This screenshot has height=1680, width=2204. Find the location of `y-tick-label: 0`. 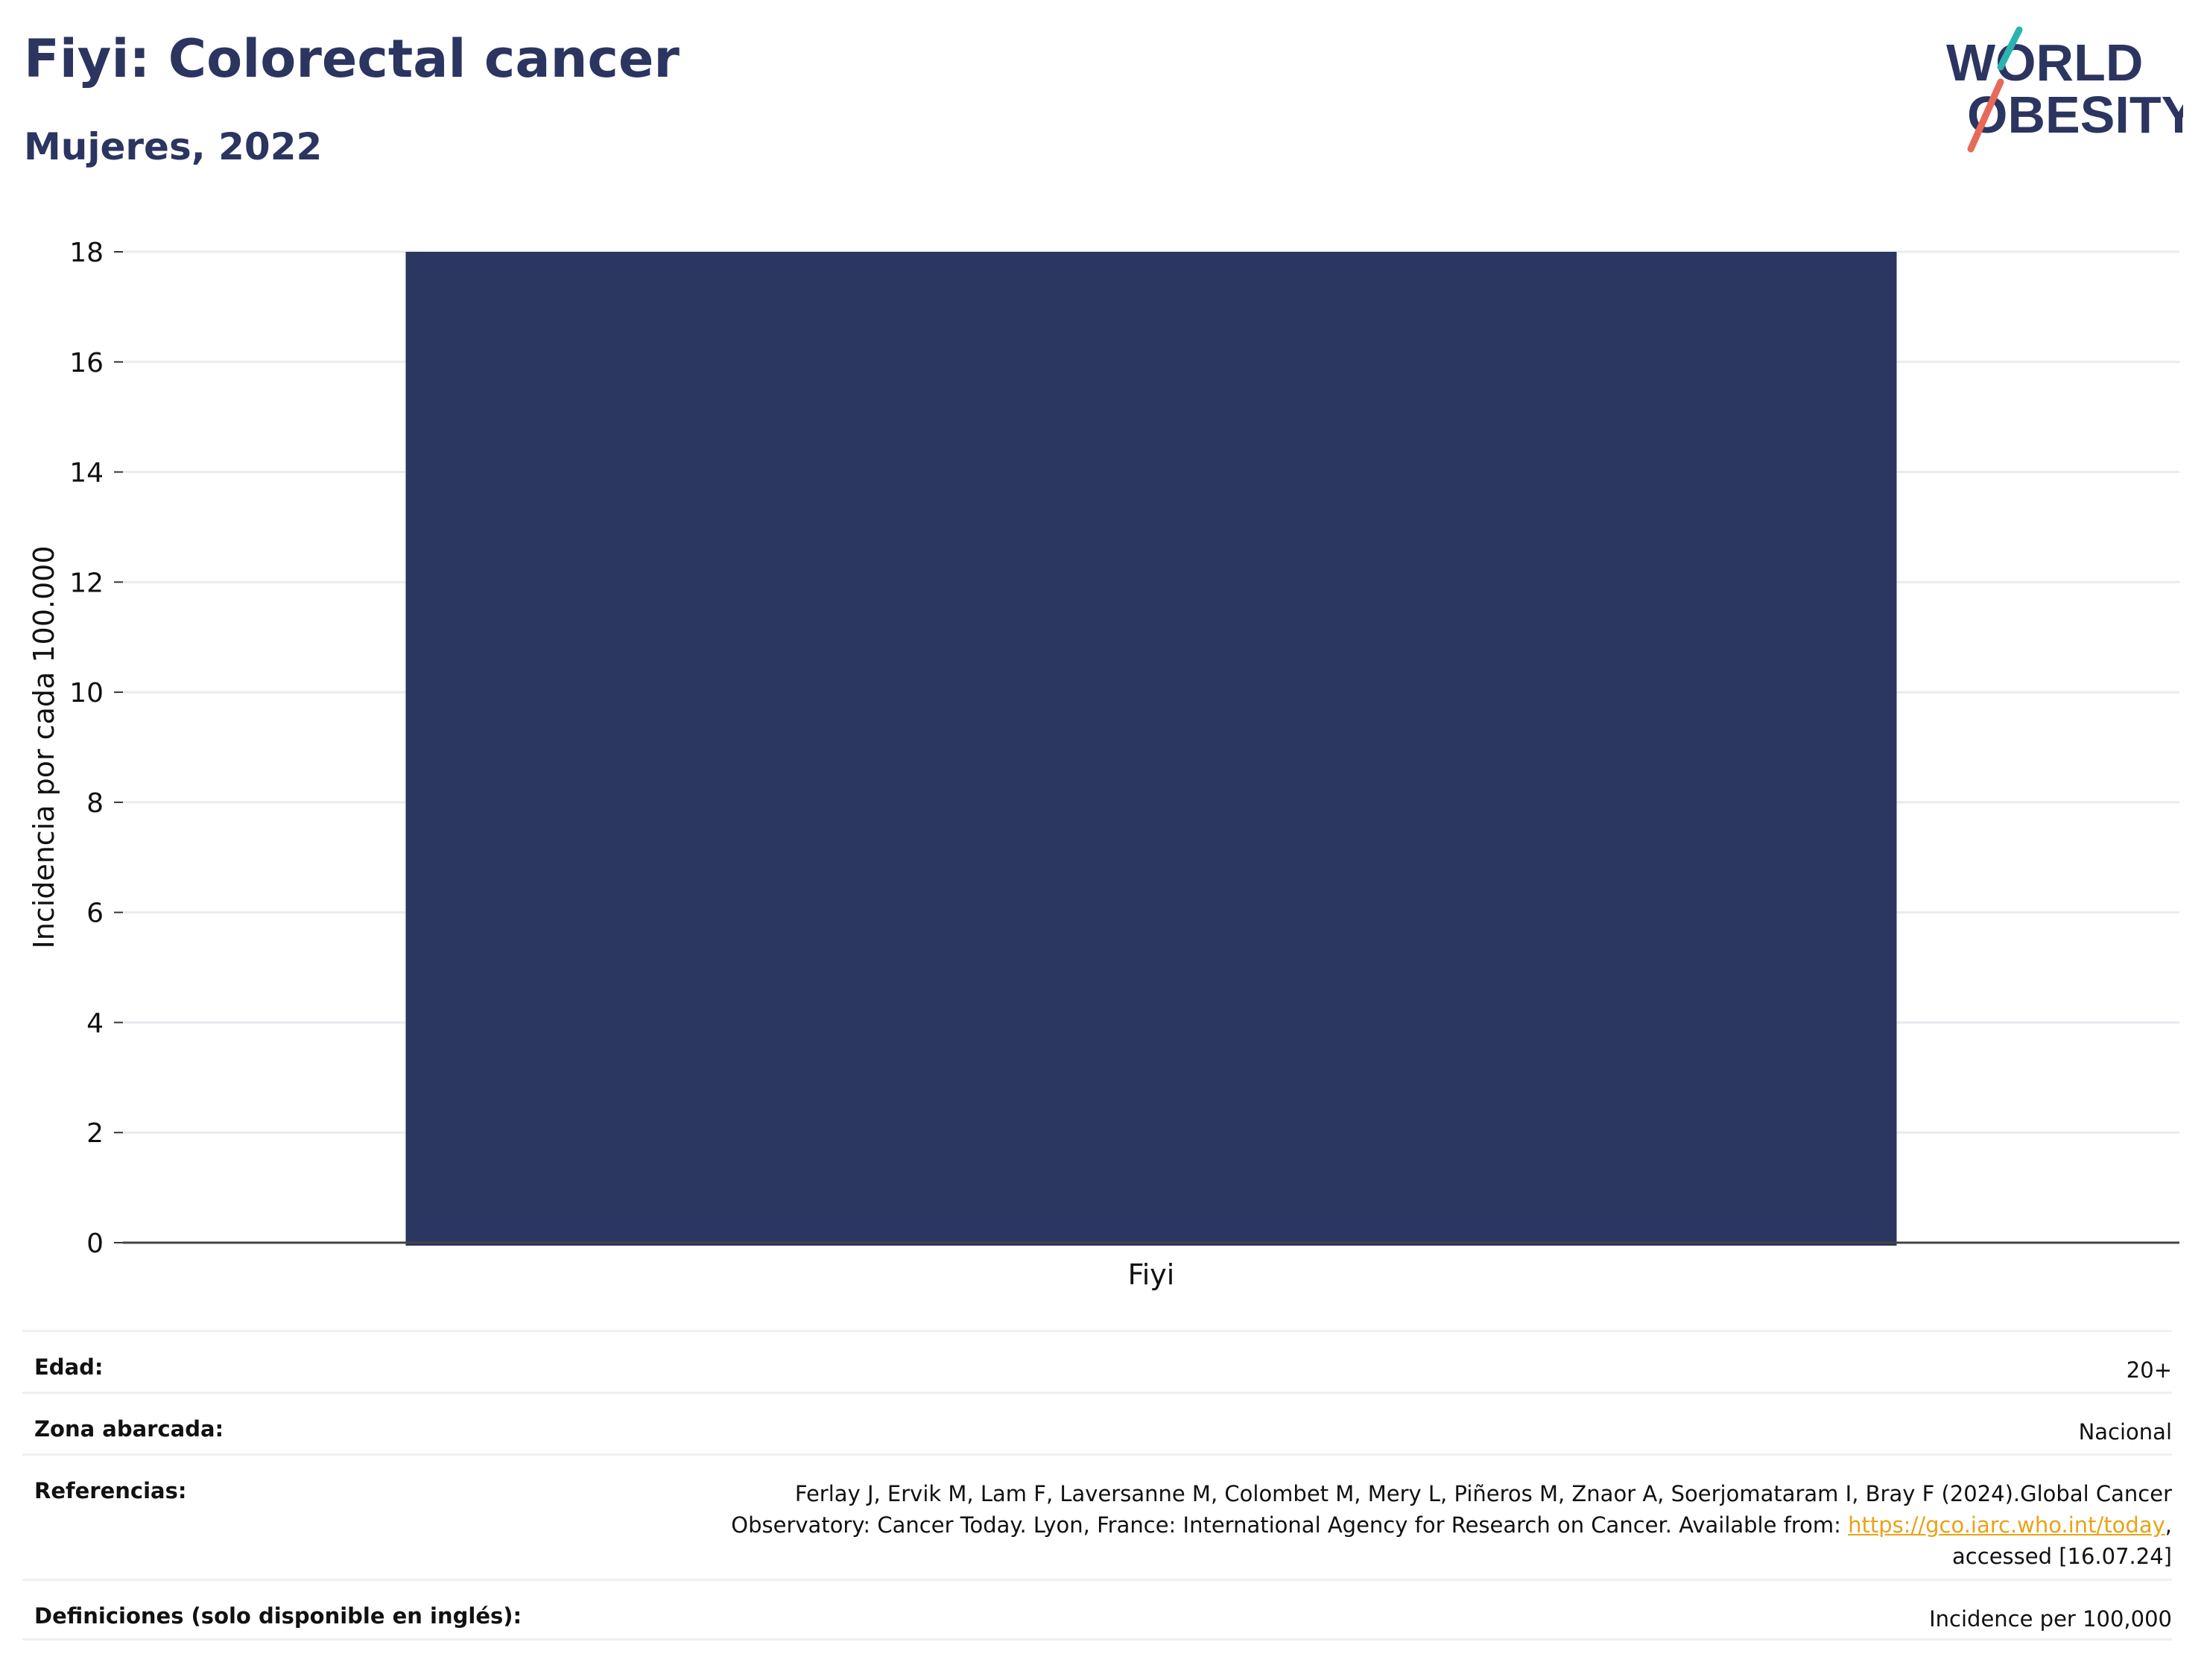

y-tick-label: 0 is located at coordinates (95, 1244).